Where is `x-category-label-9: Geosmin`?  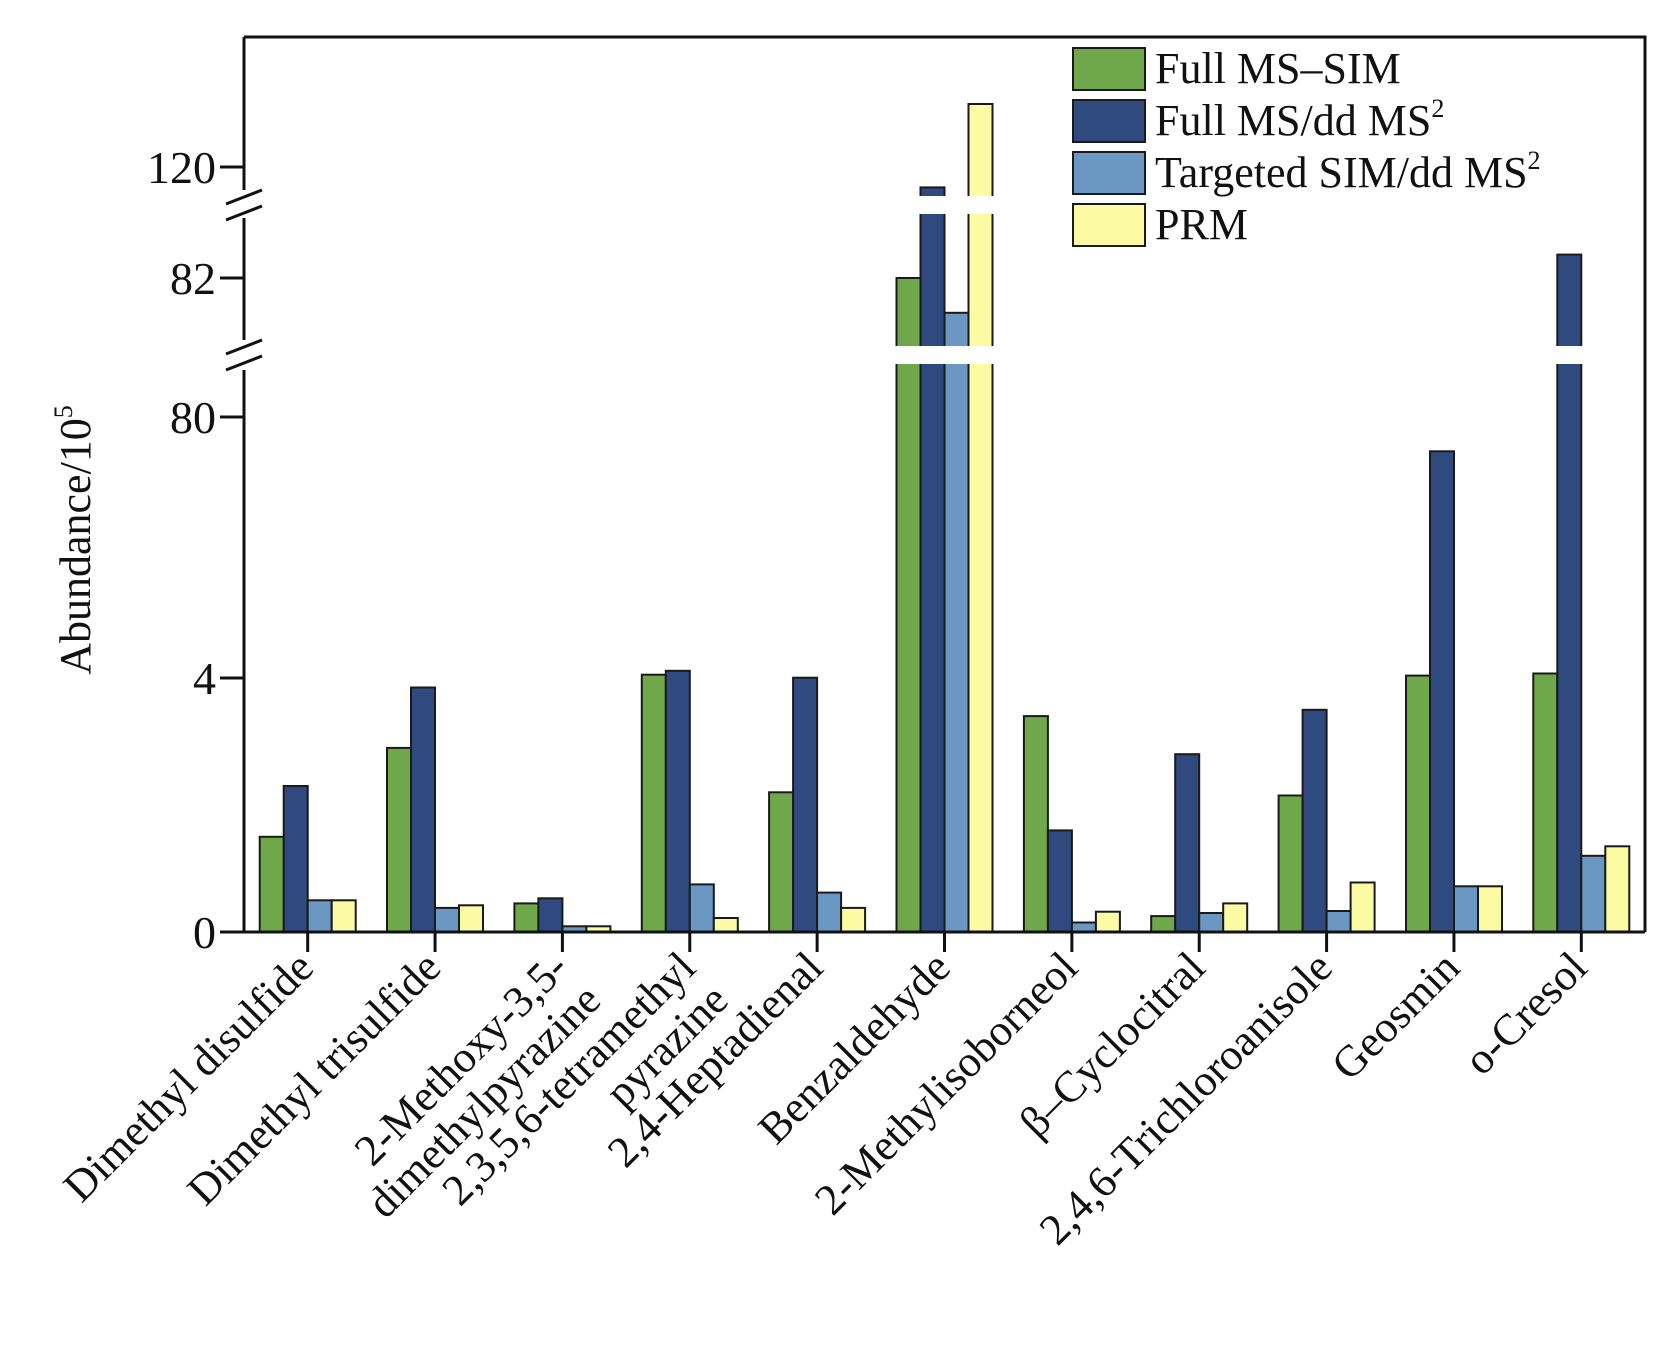
x-category-label-9: Geosmin is located at coordinates (1395, 1015).